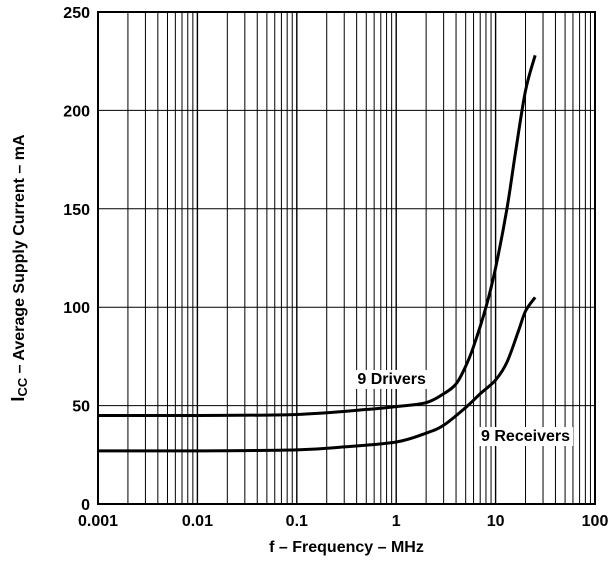 The width and height of the screenshot is (612, 568). I want to click on y-tick-label: 100, so click(76, 308).